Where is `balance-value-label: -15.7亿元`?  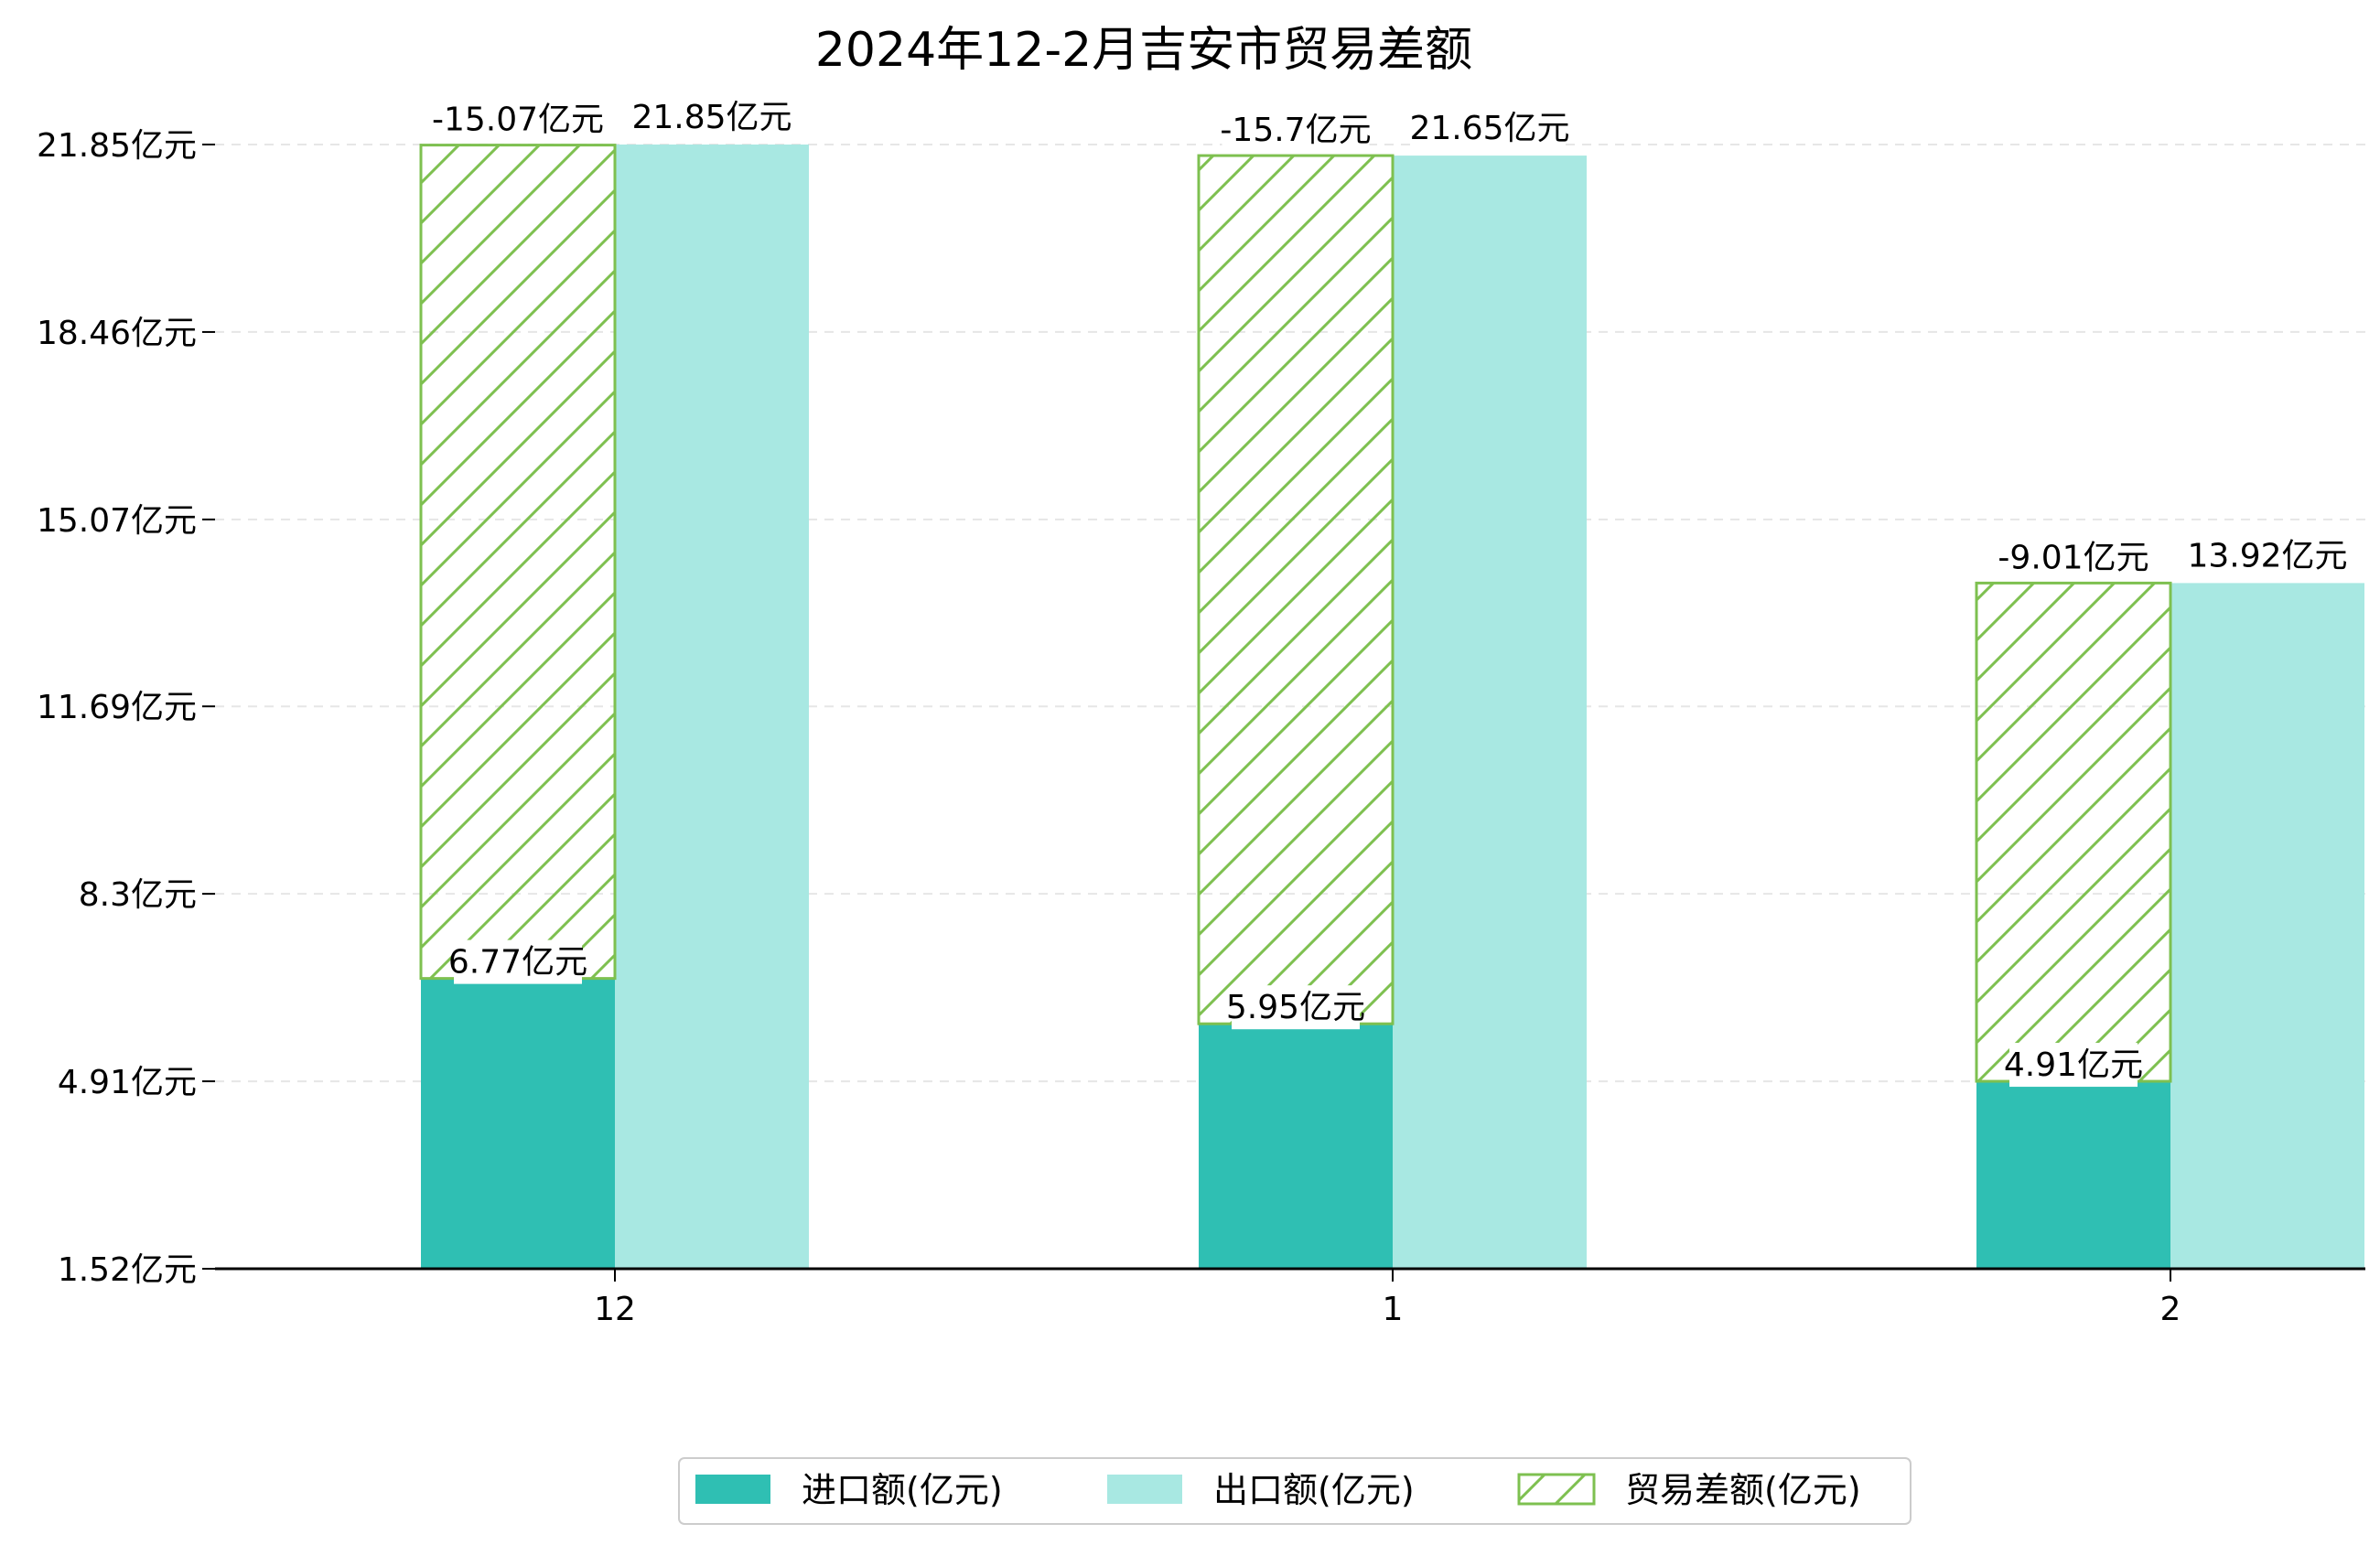 balance-value-label: -15.7亿元 is located at coordinates (1295, 130).